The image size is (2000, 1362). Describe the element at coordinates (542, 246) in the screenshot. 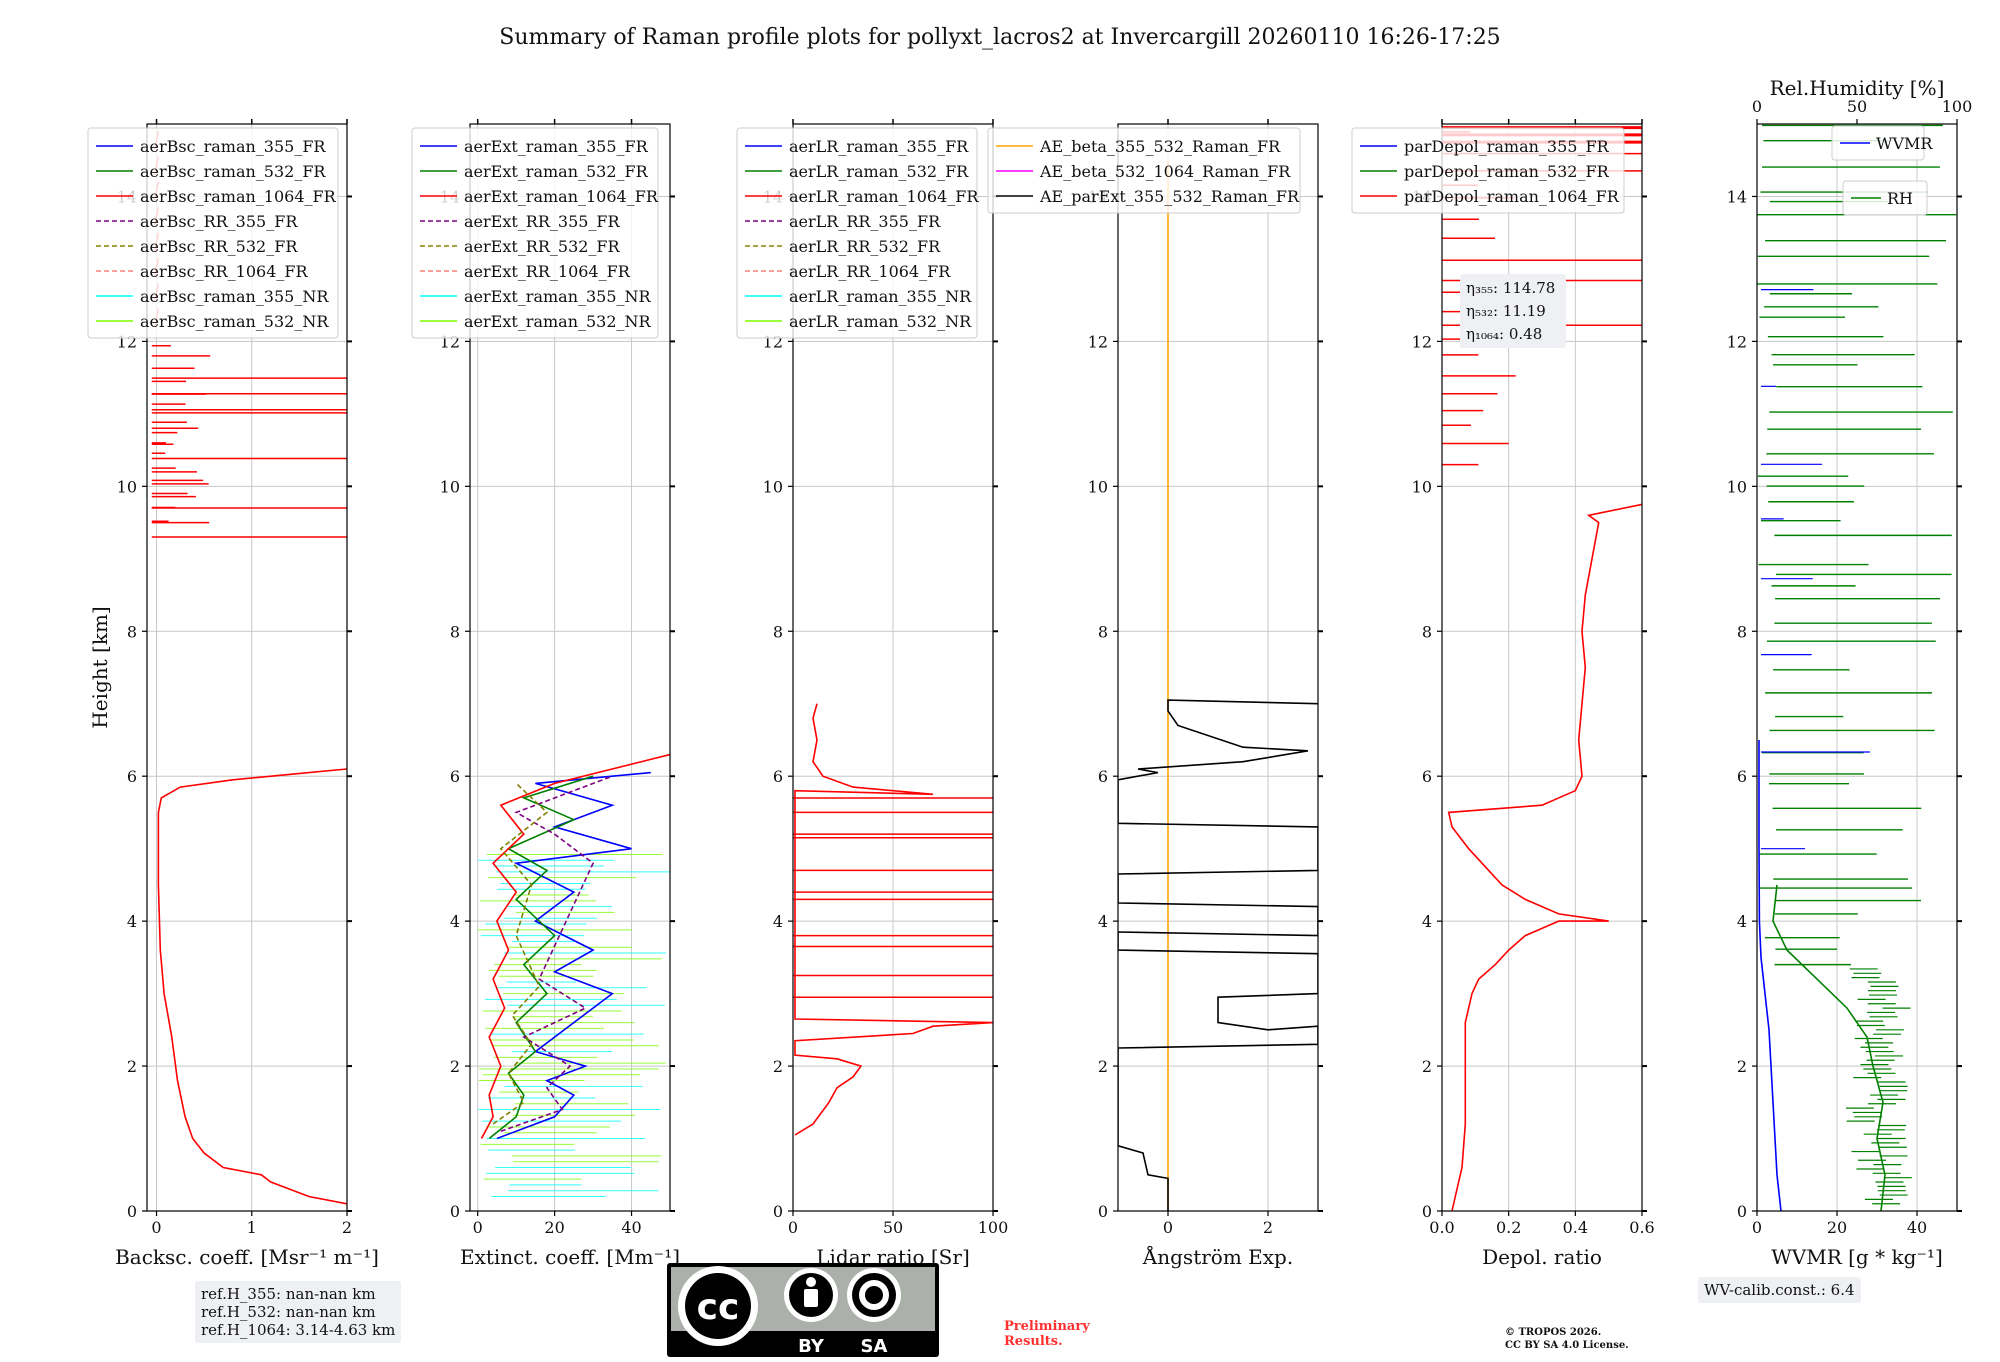

I see `legend-label: aerExt_RR_532_FR` at that location.